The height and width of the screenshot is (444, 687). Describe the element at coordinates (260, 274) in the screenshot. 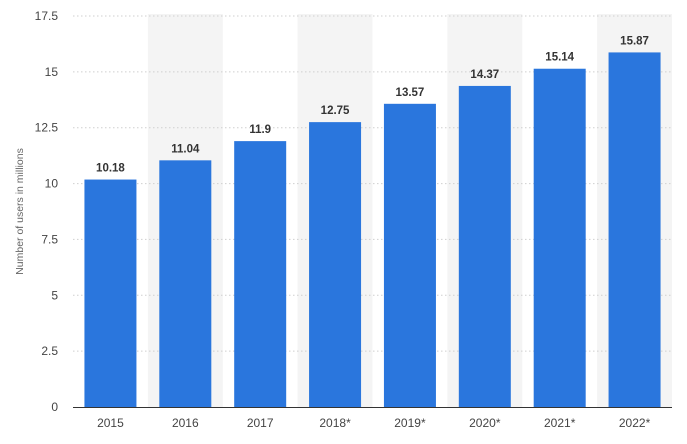

I see `bar-2017` at that location.